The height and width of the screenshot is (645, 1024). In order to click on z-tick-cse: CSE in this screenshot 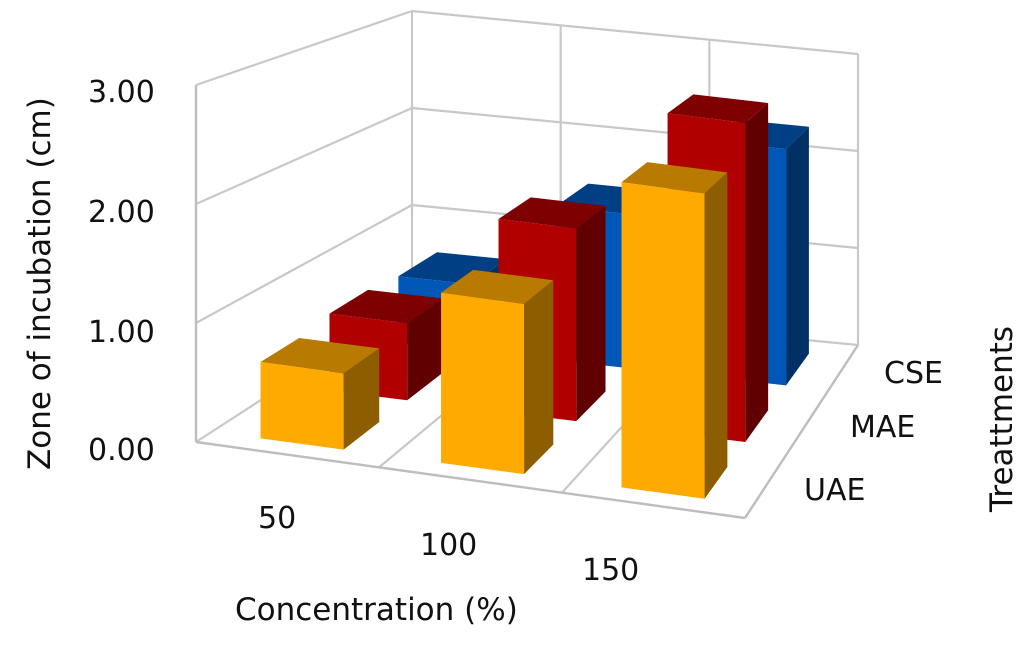, I will do `click(913, 373)`.